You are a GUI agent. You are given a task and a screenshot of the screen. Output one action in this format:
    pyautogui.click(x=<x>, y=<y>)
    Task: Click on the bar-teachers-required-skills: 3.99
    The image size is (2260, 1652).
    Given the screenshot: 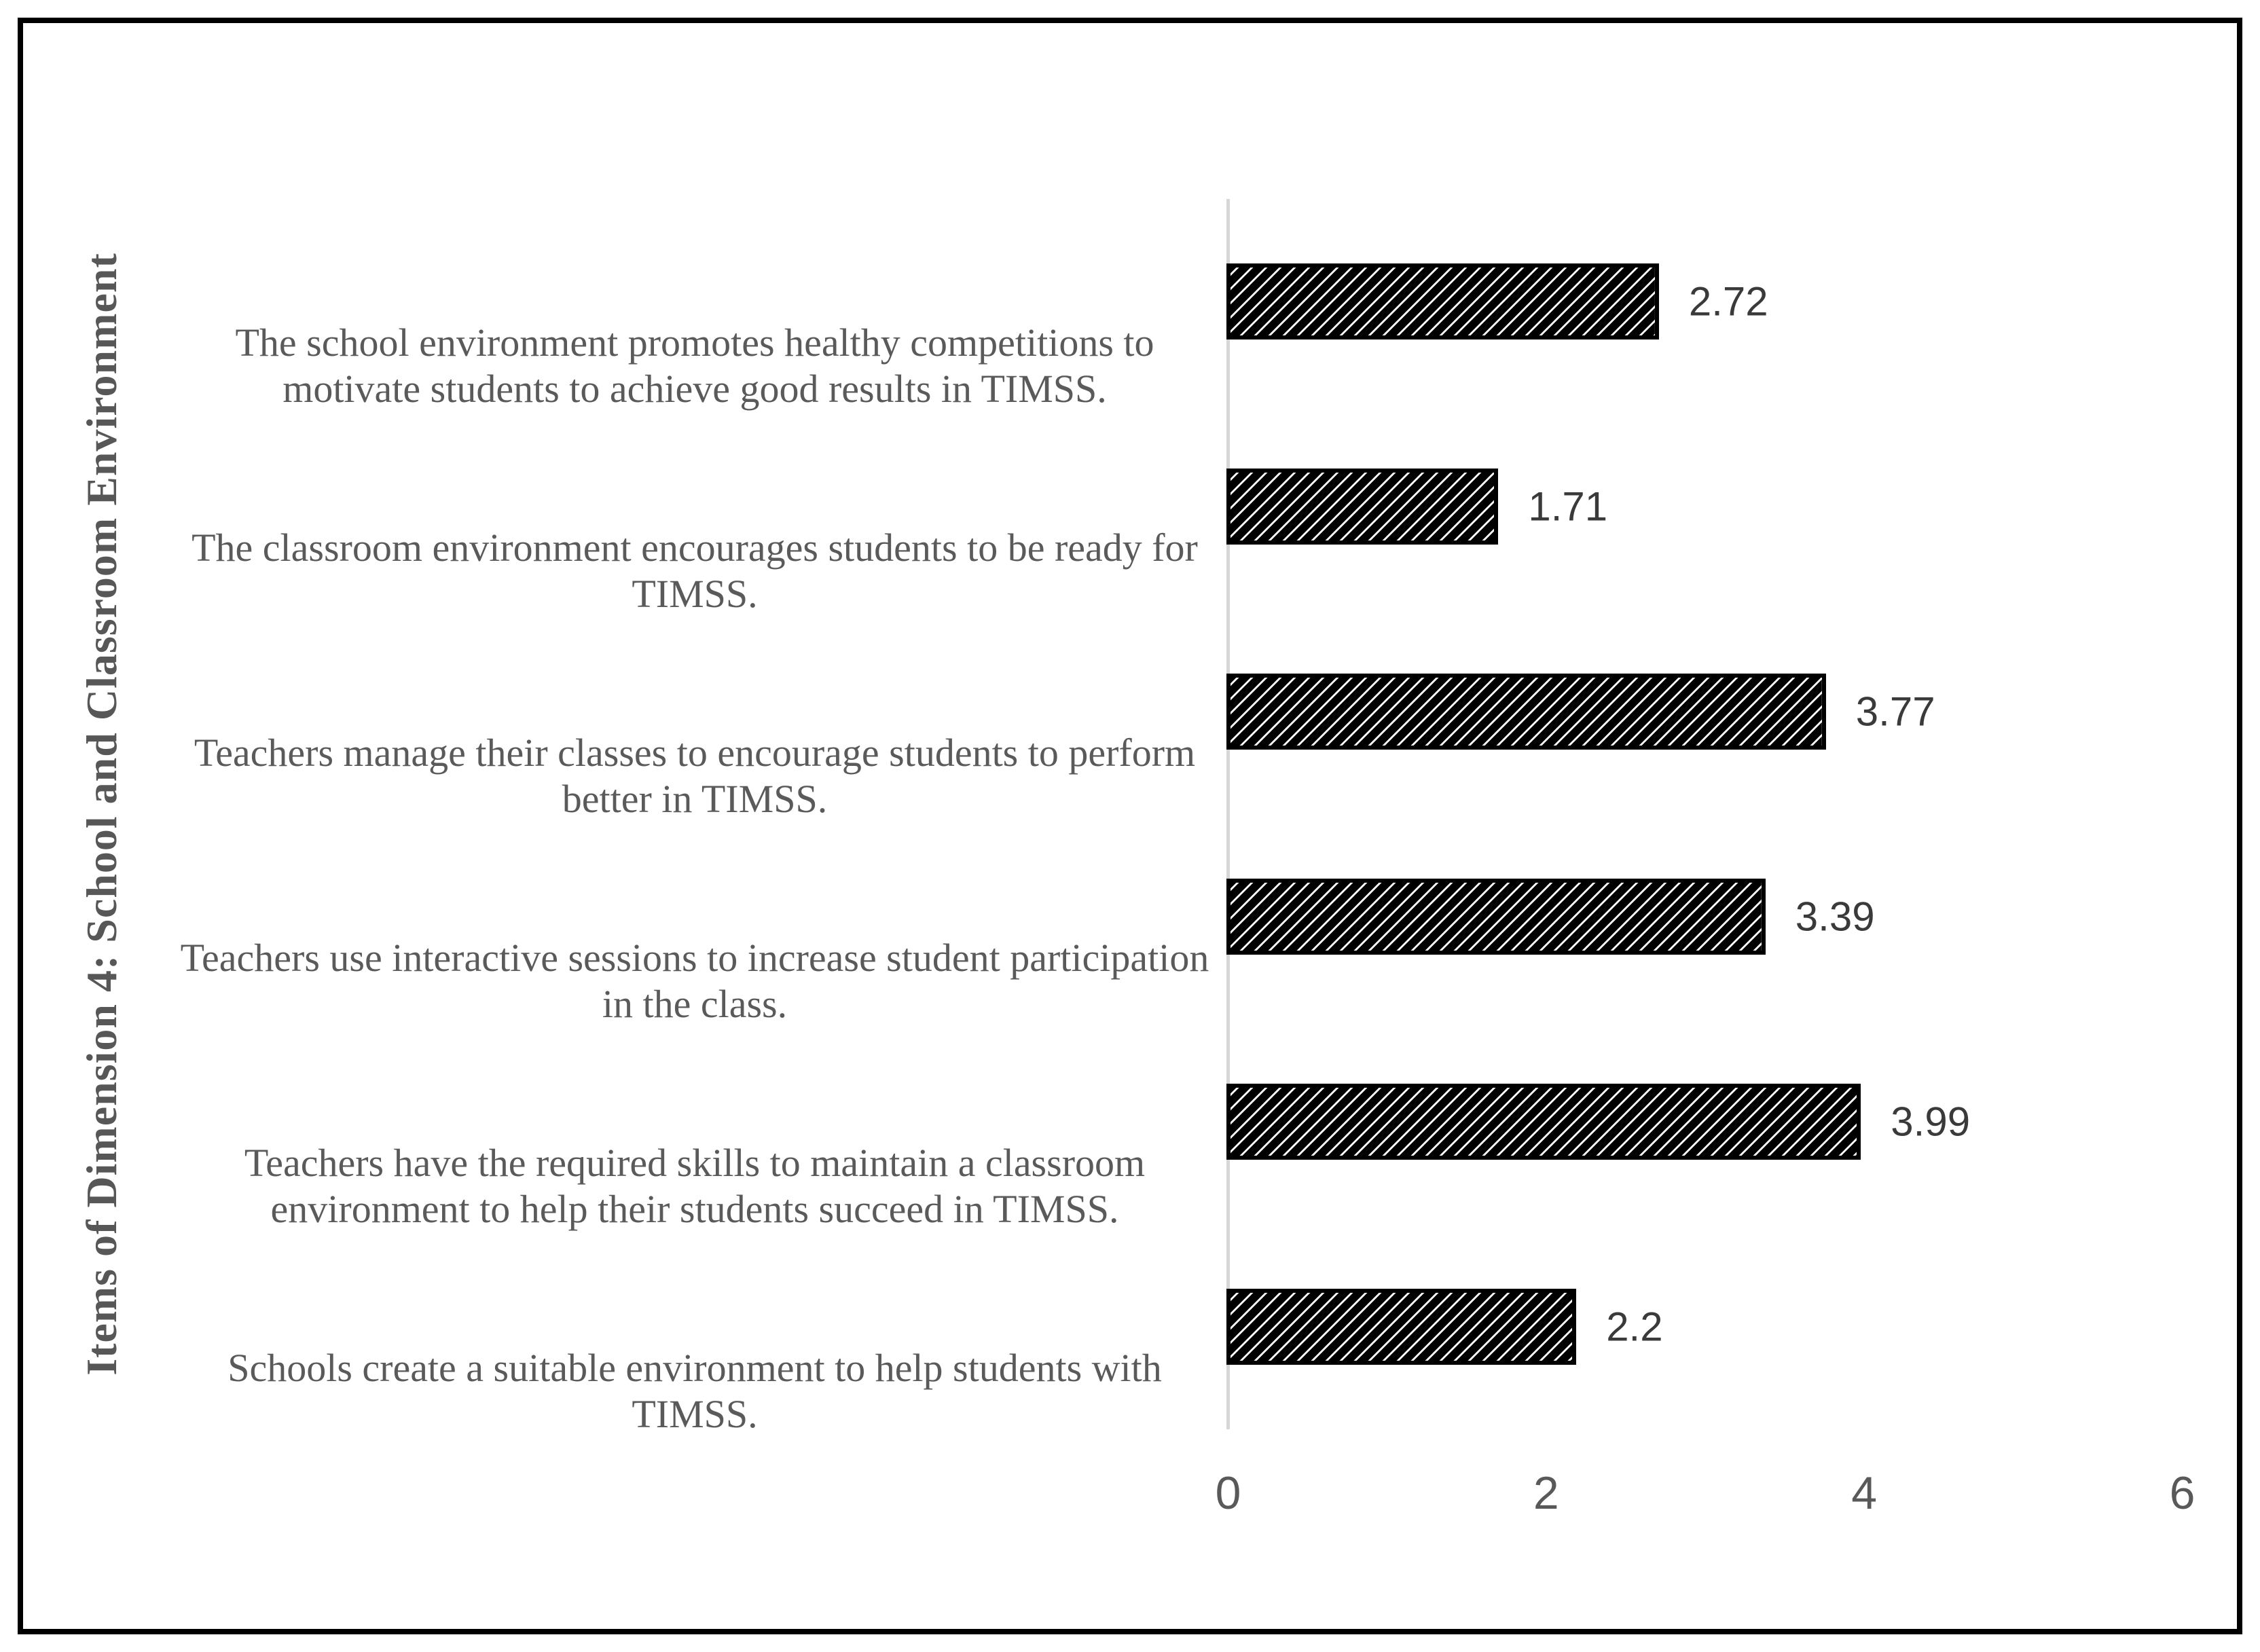 What is the action you would take?
    pyautogui.click(x=1598, y=1122)
    